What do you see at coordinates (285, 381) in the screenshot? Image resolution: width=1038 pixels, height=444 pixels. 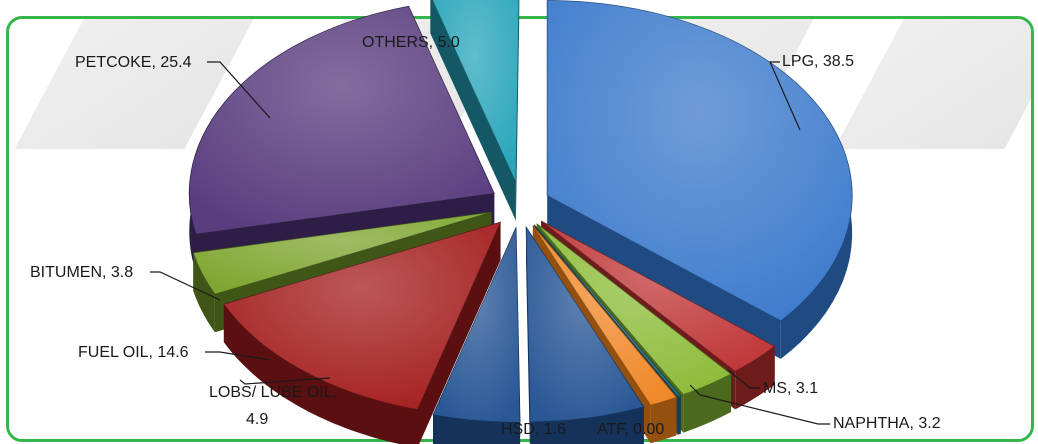 I see `leader-lobs` at bounding box center [285, 381].